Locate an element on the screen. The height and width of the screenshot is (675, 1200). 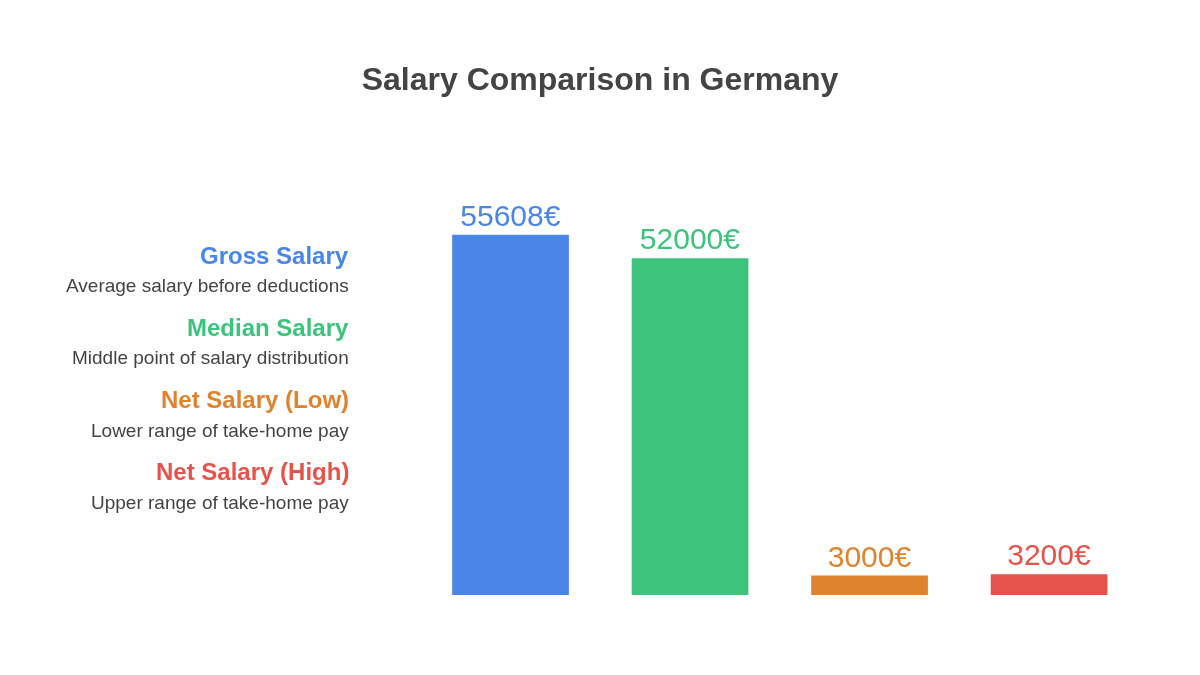
data-label: 3200€ is located at coordinates (1049, 555).